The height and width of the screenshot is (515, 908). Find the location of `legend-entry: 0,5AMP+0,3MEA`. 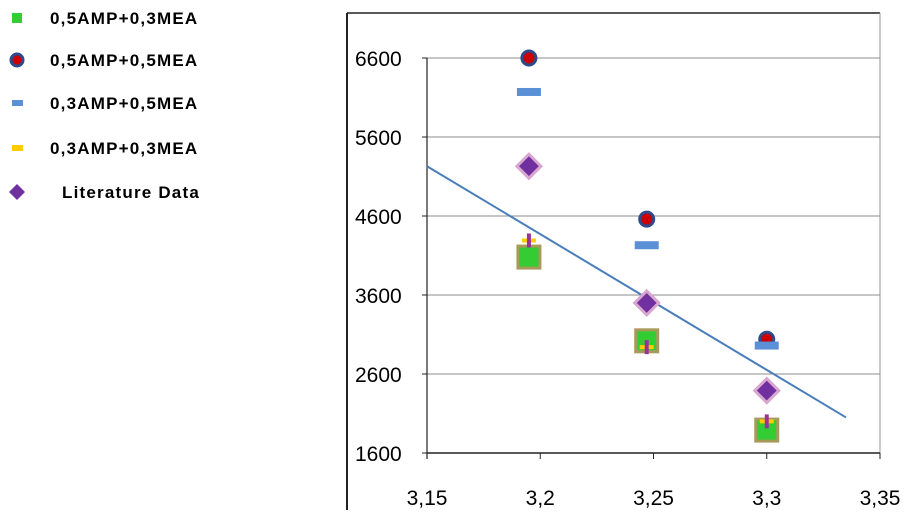

legend-entry: 0,5AMP+0,3MEA is located at coordinates (105, 18).